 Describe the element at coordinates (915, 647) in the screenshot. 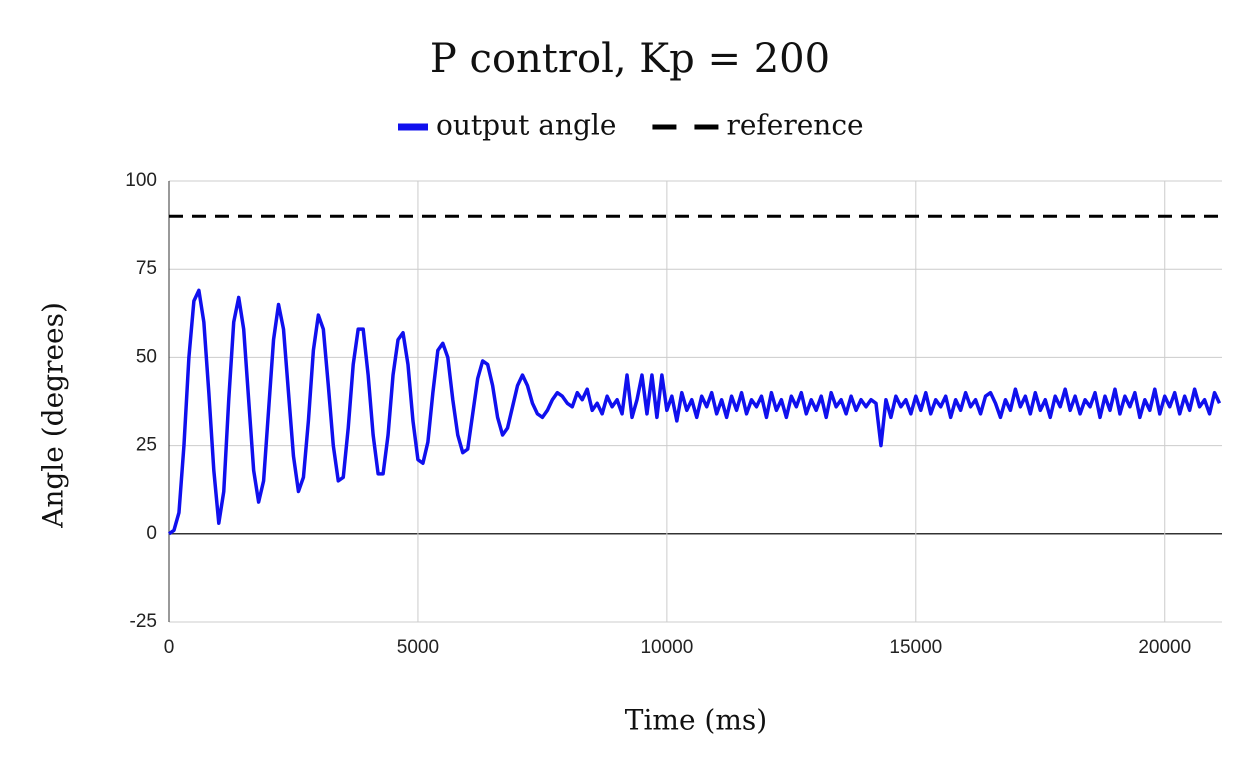

I see `x-tick-label: 15000` at that location.